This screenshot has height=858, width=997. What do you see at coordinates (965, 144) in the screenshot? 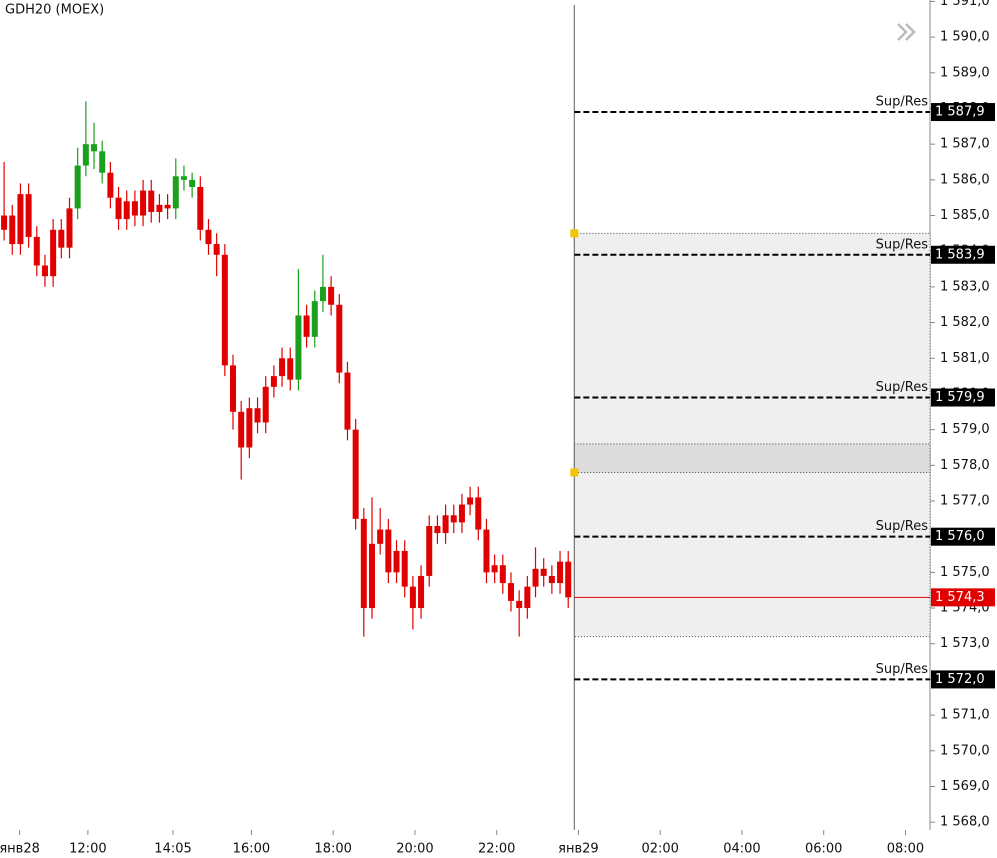
I see `y-tick-label: 1 587,0` at bounding box center [965, 144].